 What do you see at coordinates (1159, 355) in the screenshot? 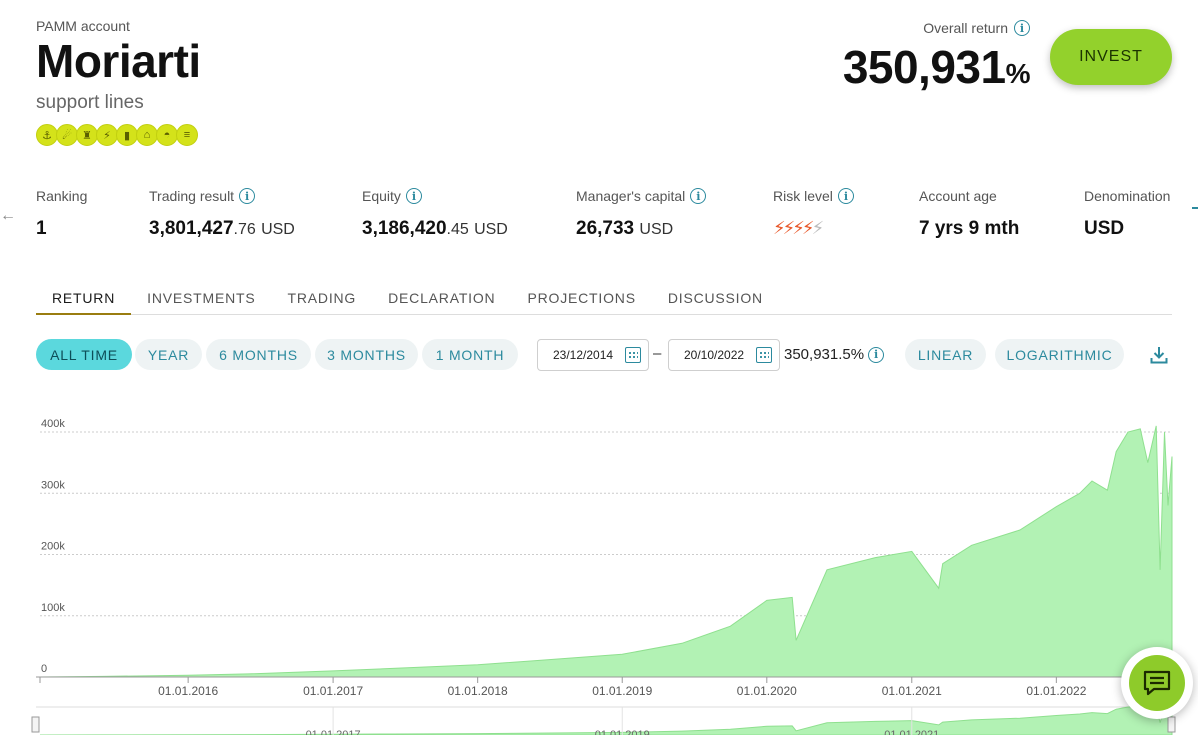
I see `download-icon` at bounding box center [1159, 355].